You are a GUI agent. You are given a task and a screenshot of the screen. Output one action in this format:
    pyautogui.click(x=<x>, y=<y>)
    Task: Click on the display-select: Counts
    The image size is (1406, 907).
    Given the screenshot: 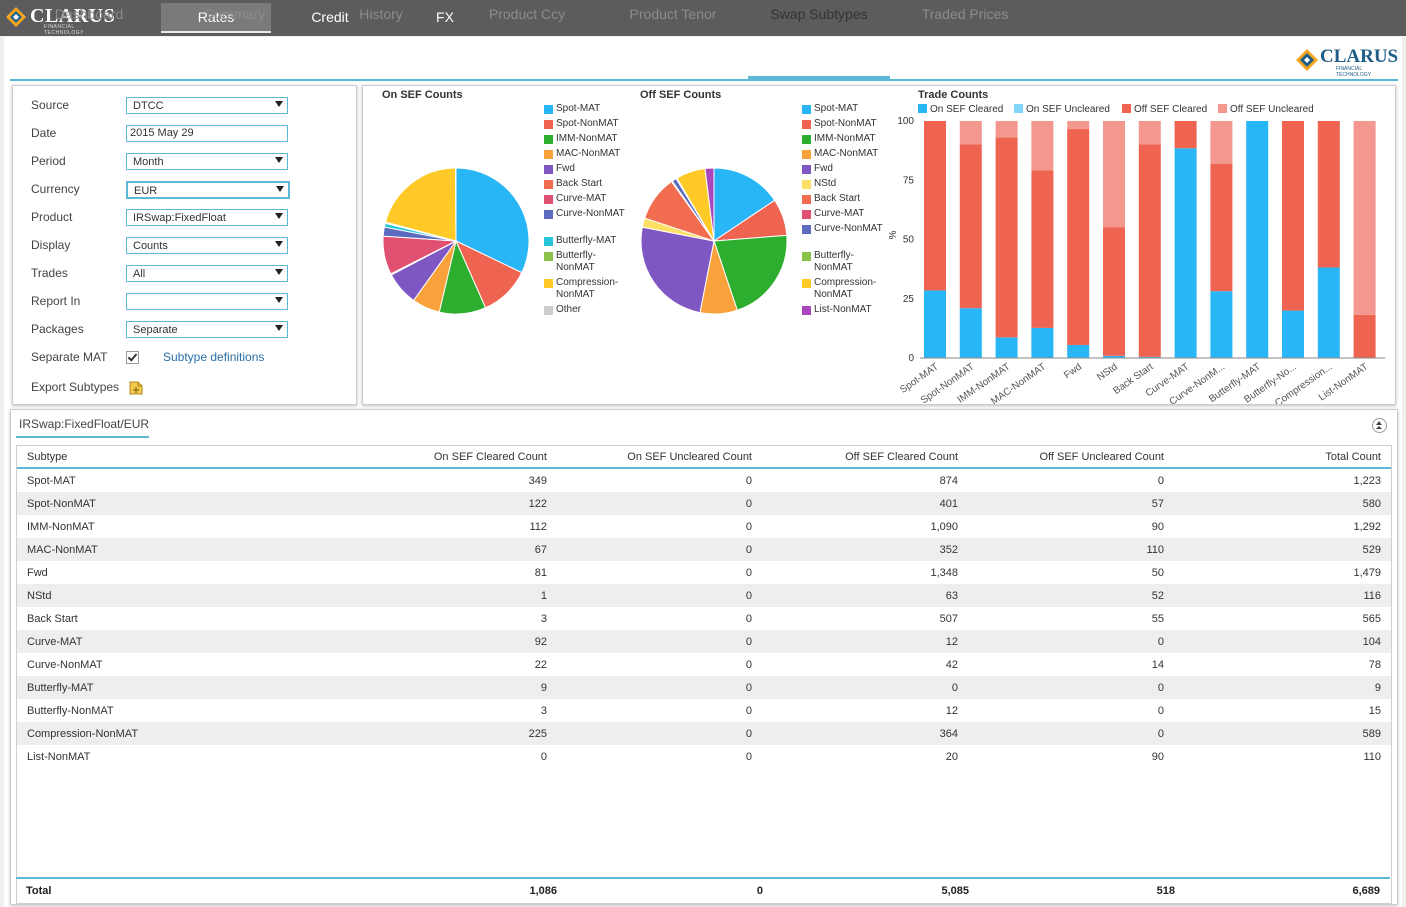 What is the action you would take?
    pyautogui.click(x=207, y=245)
    